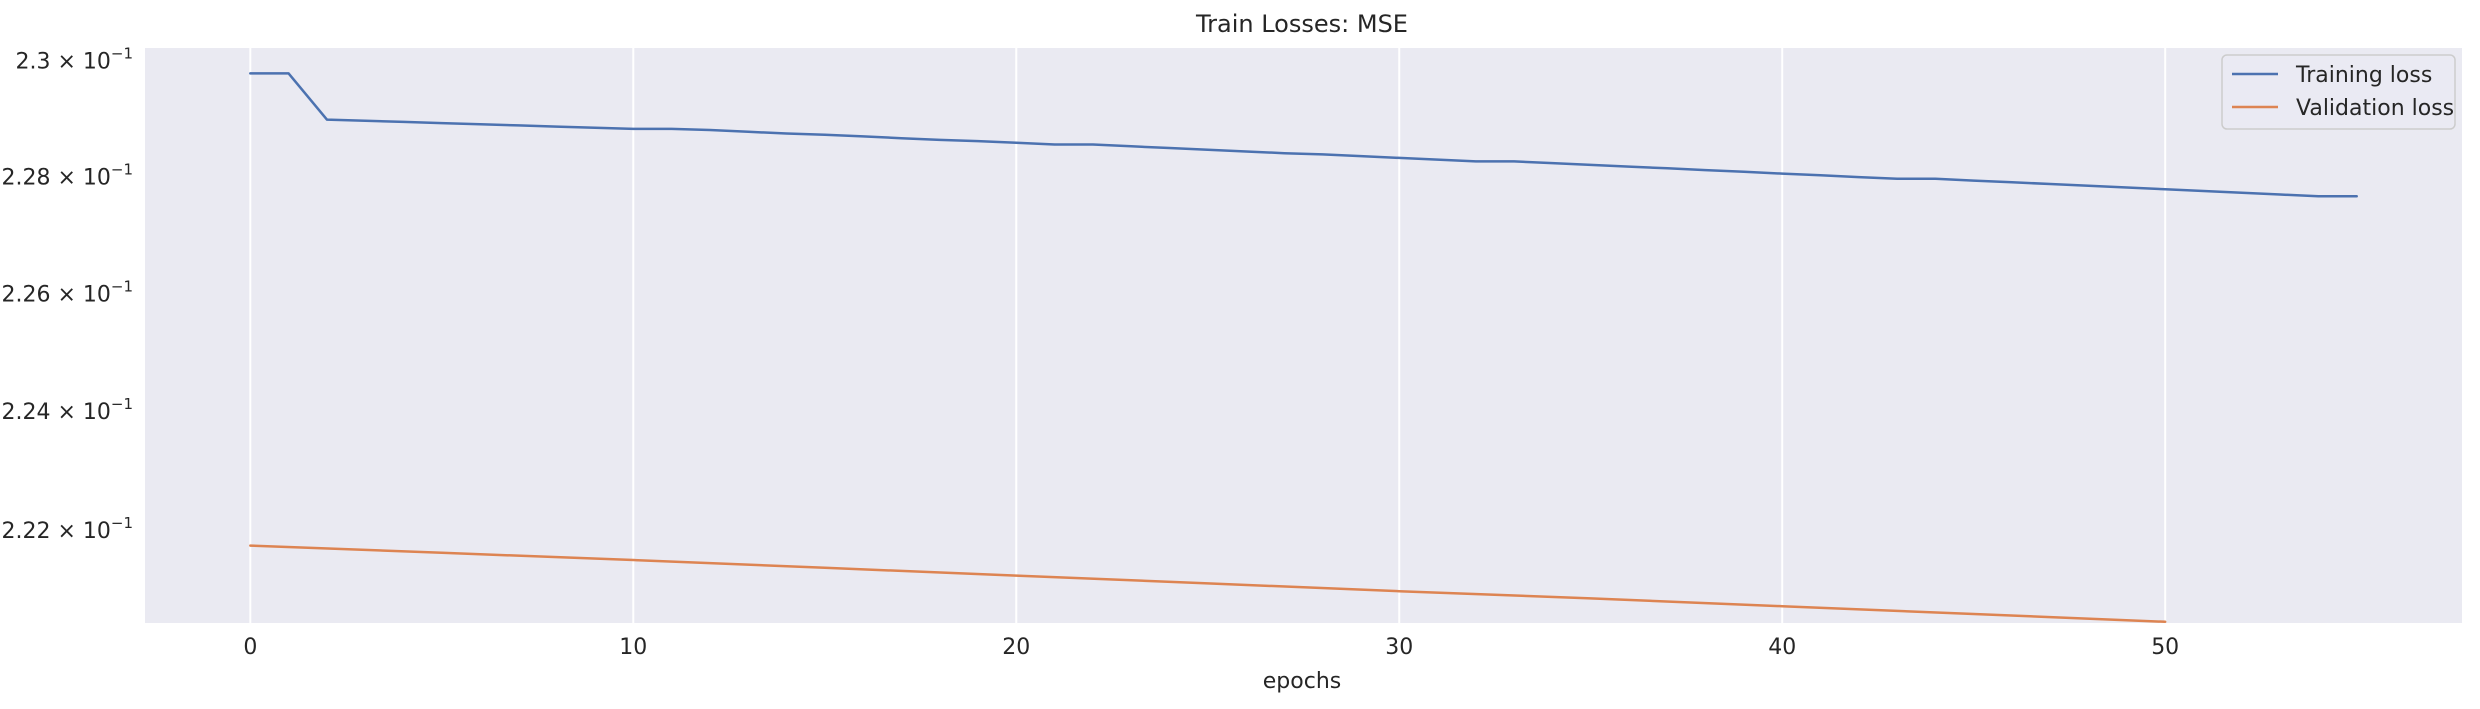 This screenshot has height=709, width=2480. What do you see at coordinates (1399, 647) in the screenshot?
I see `x-tick-label-30: 30` at bounding box center [1399, 647].